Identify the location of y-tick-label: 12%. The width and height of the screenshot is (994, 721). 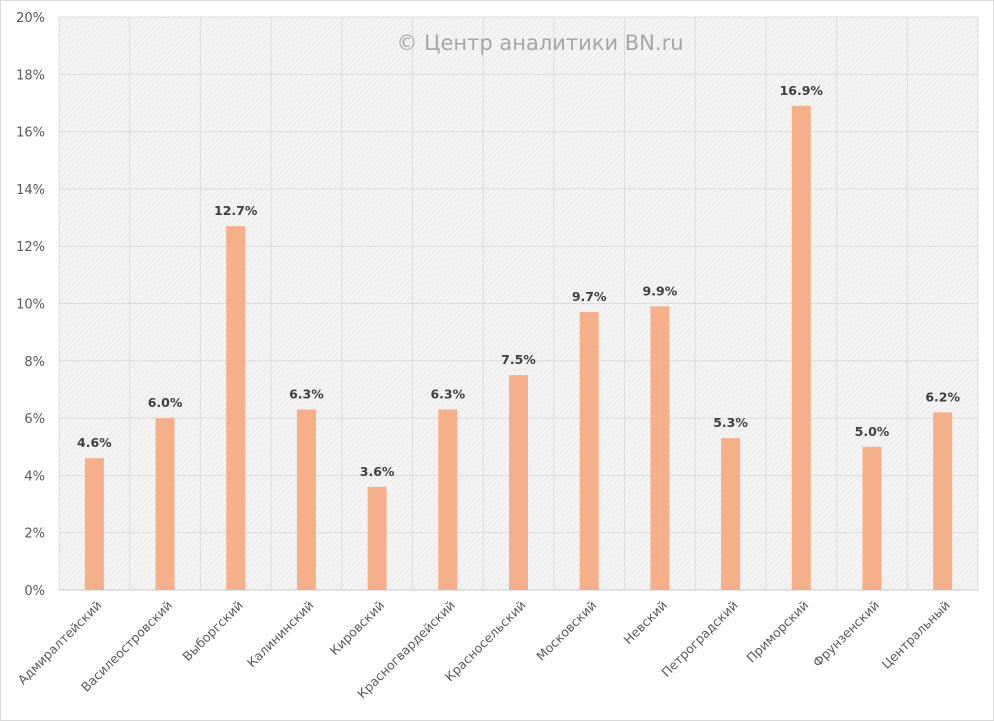
(30, 247).